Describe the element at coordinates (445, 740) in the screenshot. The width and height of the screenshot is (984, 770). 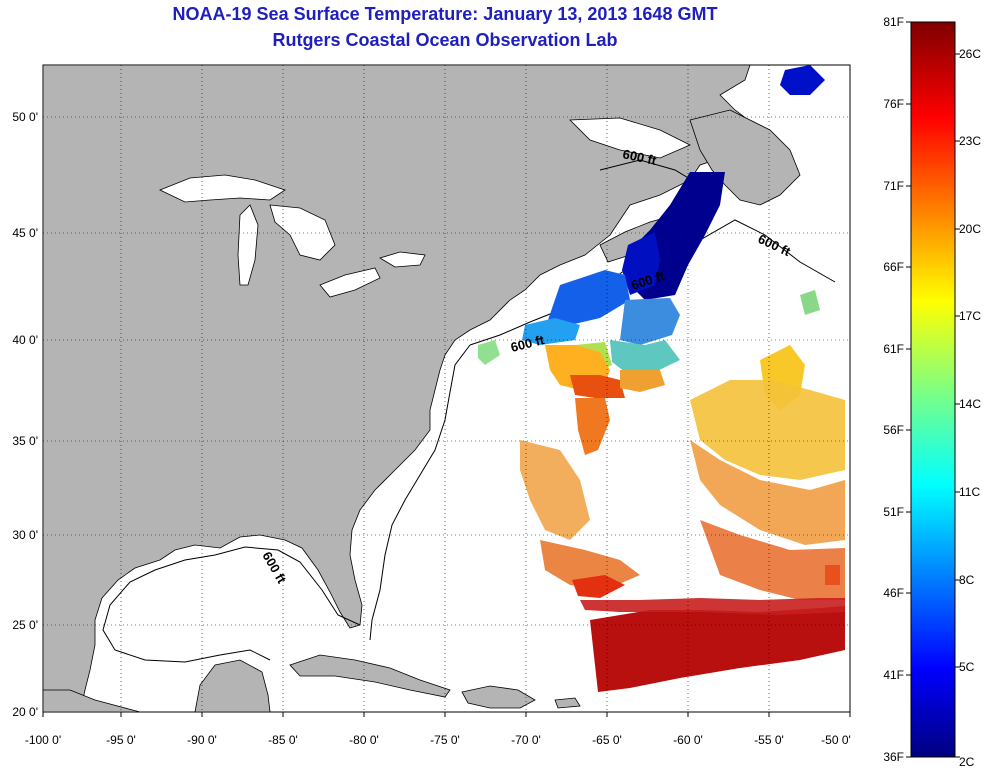
I see `x-tick-label: -75 0'` at that location.